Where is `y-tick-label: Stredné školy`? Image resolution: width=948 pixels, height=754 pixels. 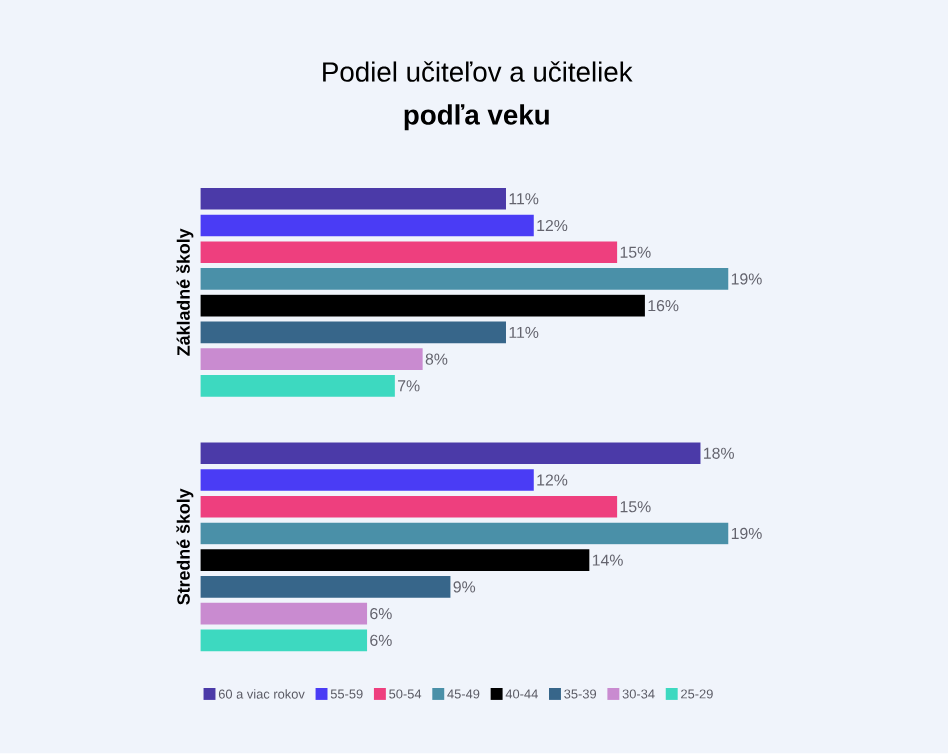
y-tick-label: Stredné školy is located at coordinates (185, 546).